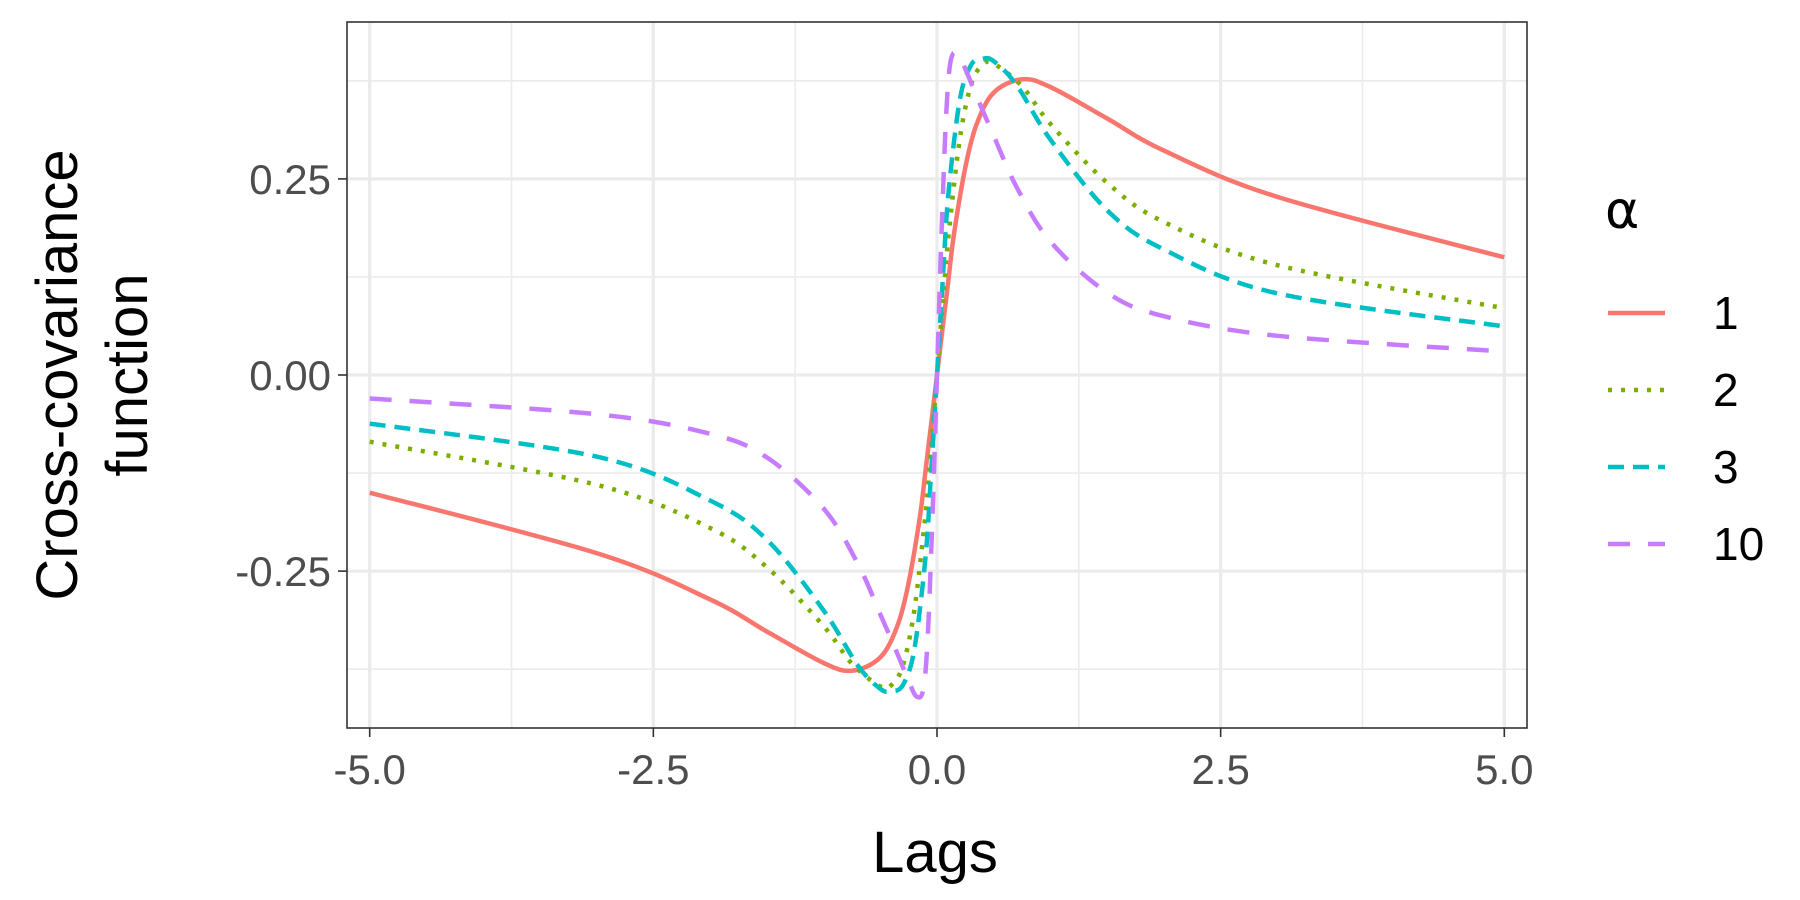  What do you see at coordinates (1622, 211) in the screenshot?
I see `legend-title: α` at bounding box center [1622, 211].